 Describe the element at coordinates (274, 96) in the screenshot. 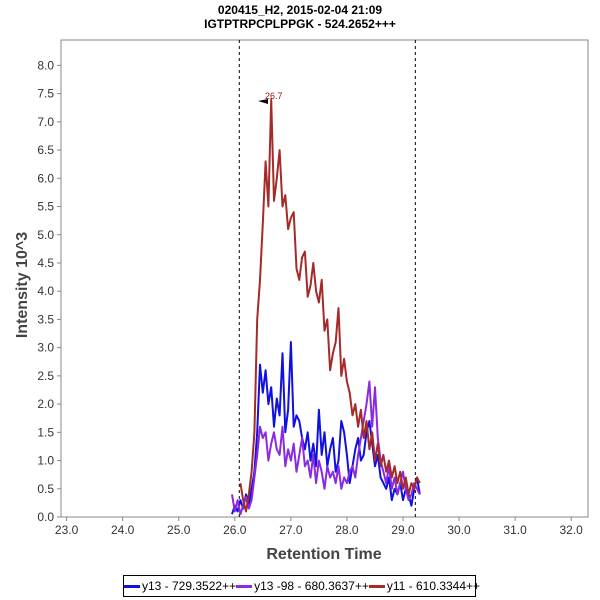

I see `peak-label: 26.7` at that location.